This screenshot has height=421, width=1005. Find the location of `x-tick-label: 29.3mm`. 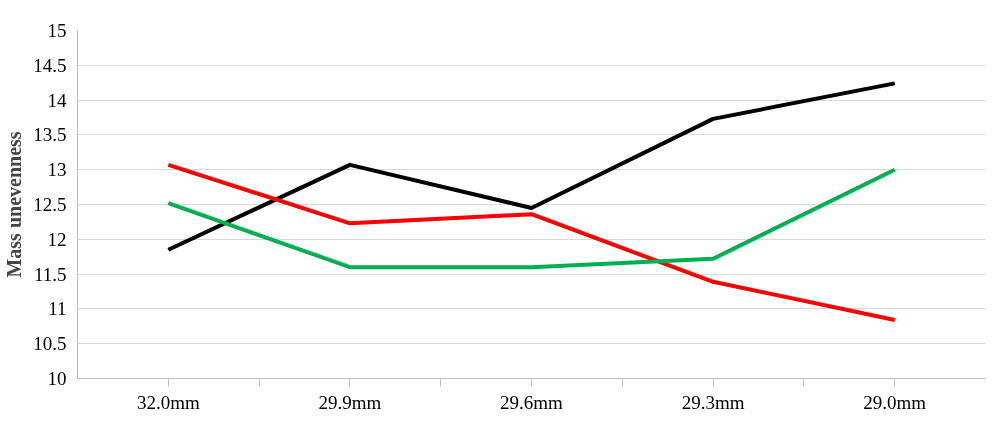

x-tick-label: 29.3mm is located at coordinates (713, 402).